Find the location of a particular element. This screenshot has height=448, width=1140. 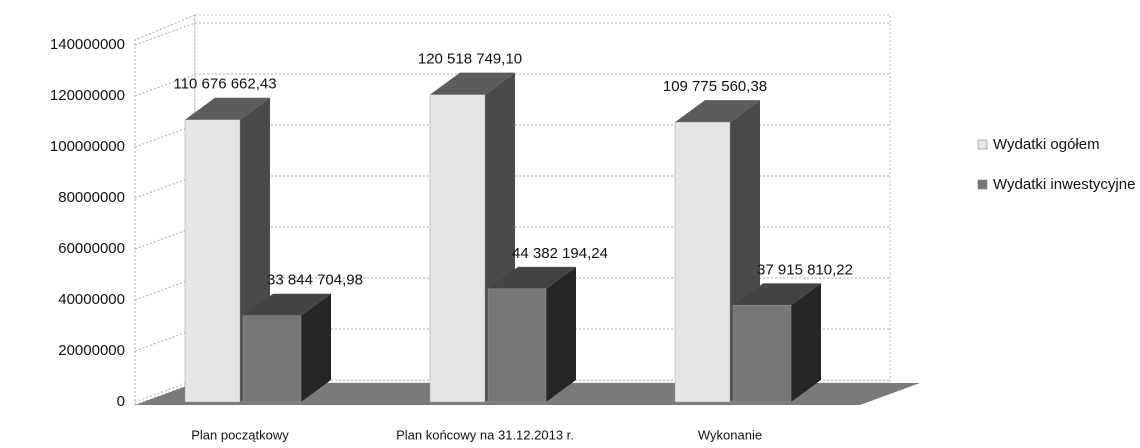

y-tick-label: 0 is located at coordinates (121, 401).